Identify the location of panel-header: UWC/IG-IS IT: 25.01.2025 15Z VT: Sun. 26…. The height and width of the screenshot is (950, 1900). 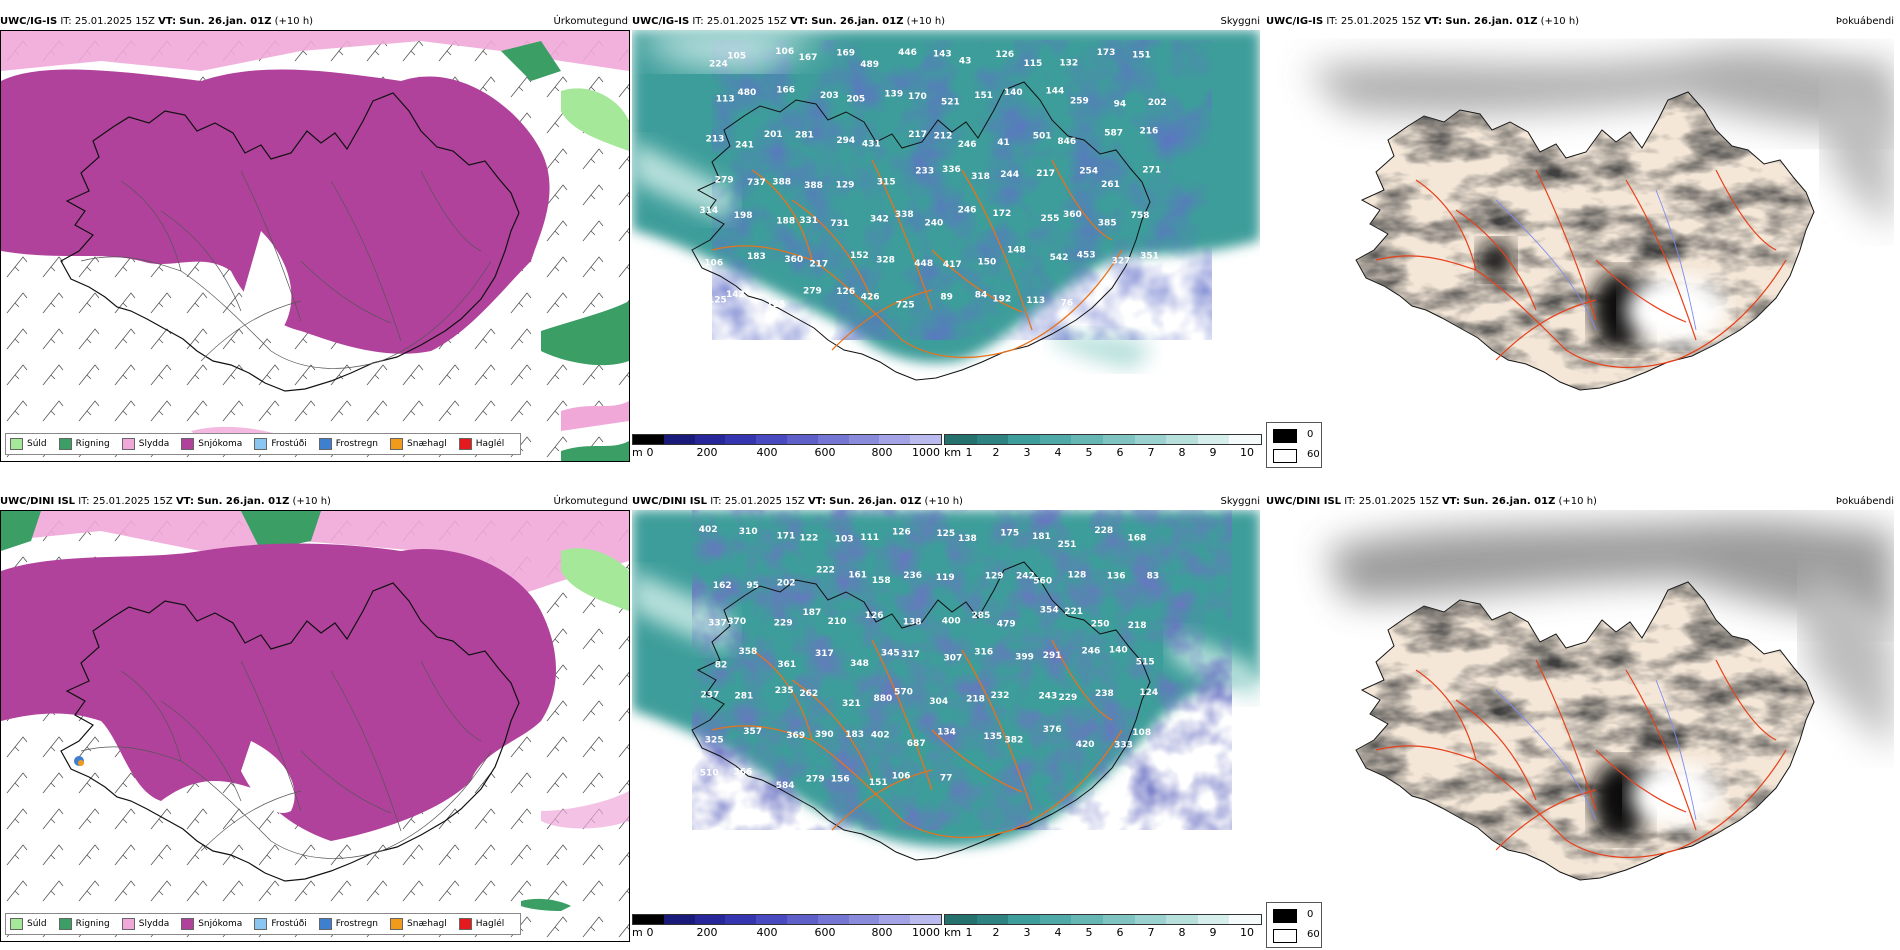
(947, 22).